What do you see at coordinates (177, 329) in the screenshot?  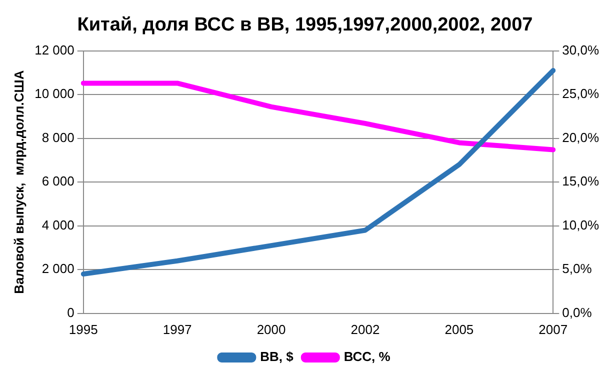 I see `x-tick-label: 1997` at bounding box center [177, 329].